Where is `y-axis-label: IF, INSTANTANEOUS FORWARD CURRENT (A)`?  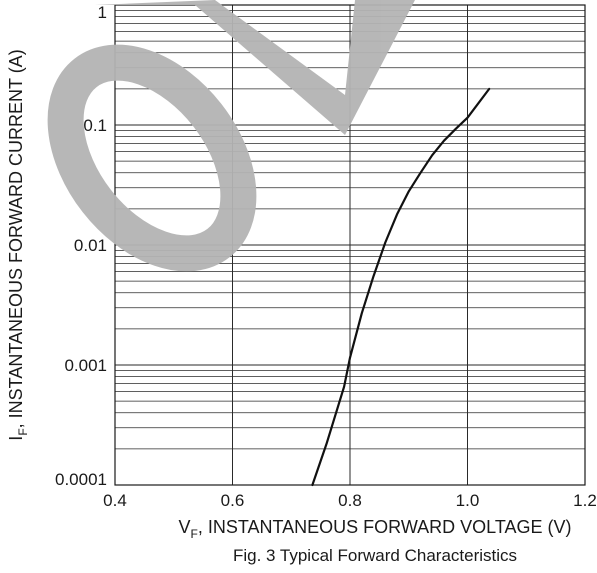
y-axis-label: IF, INSTANTANEOUS FORWARD CURRENT (A) is located at coordinates (18, 244).